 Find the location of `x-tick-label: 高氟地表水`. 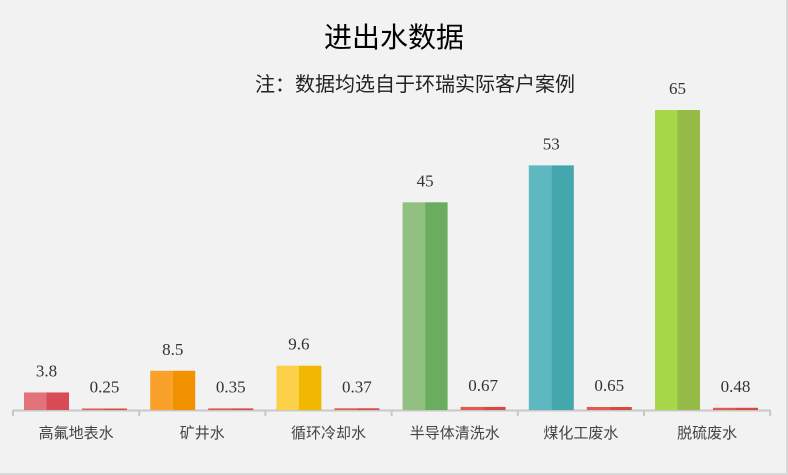

x-tick-label: 高氟地表水 is located at coordinates (76, 433).